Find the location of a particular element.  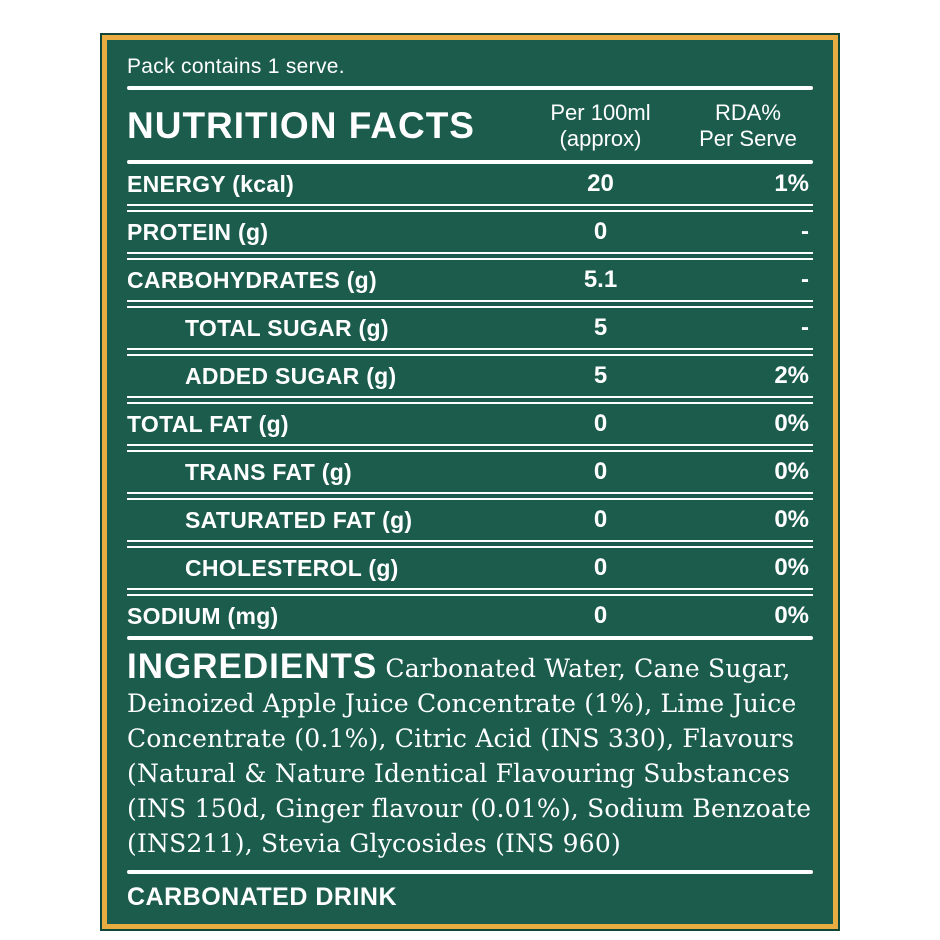

table-row: SODIUM (mg) 0 0% is located at coordinates (470, 616).